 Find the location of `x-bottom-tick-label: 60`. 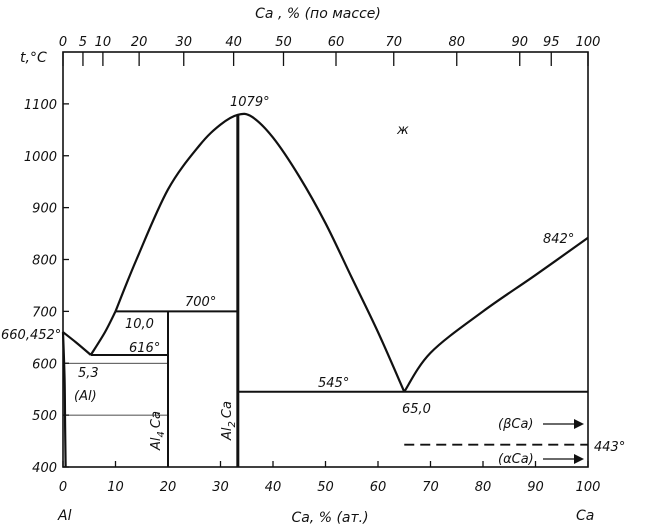

x-bottom-tick-label: 60 is located at coordinates (378, 487).